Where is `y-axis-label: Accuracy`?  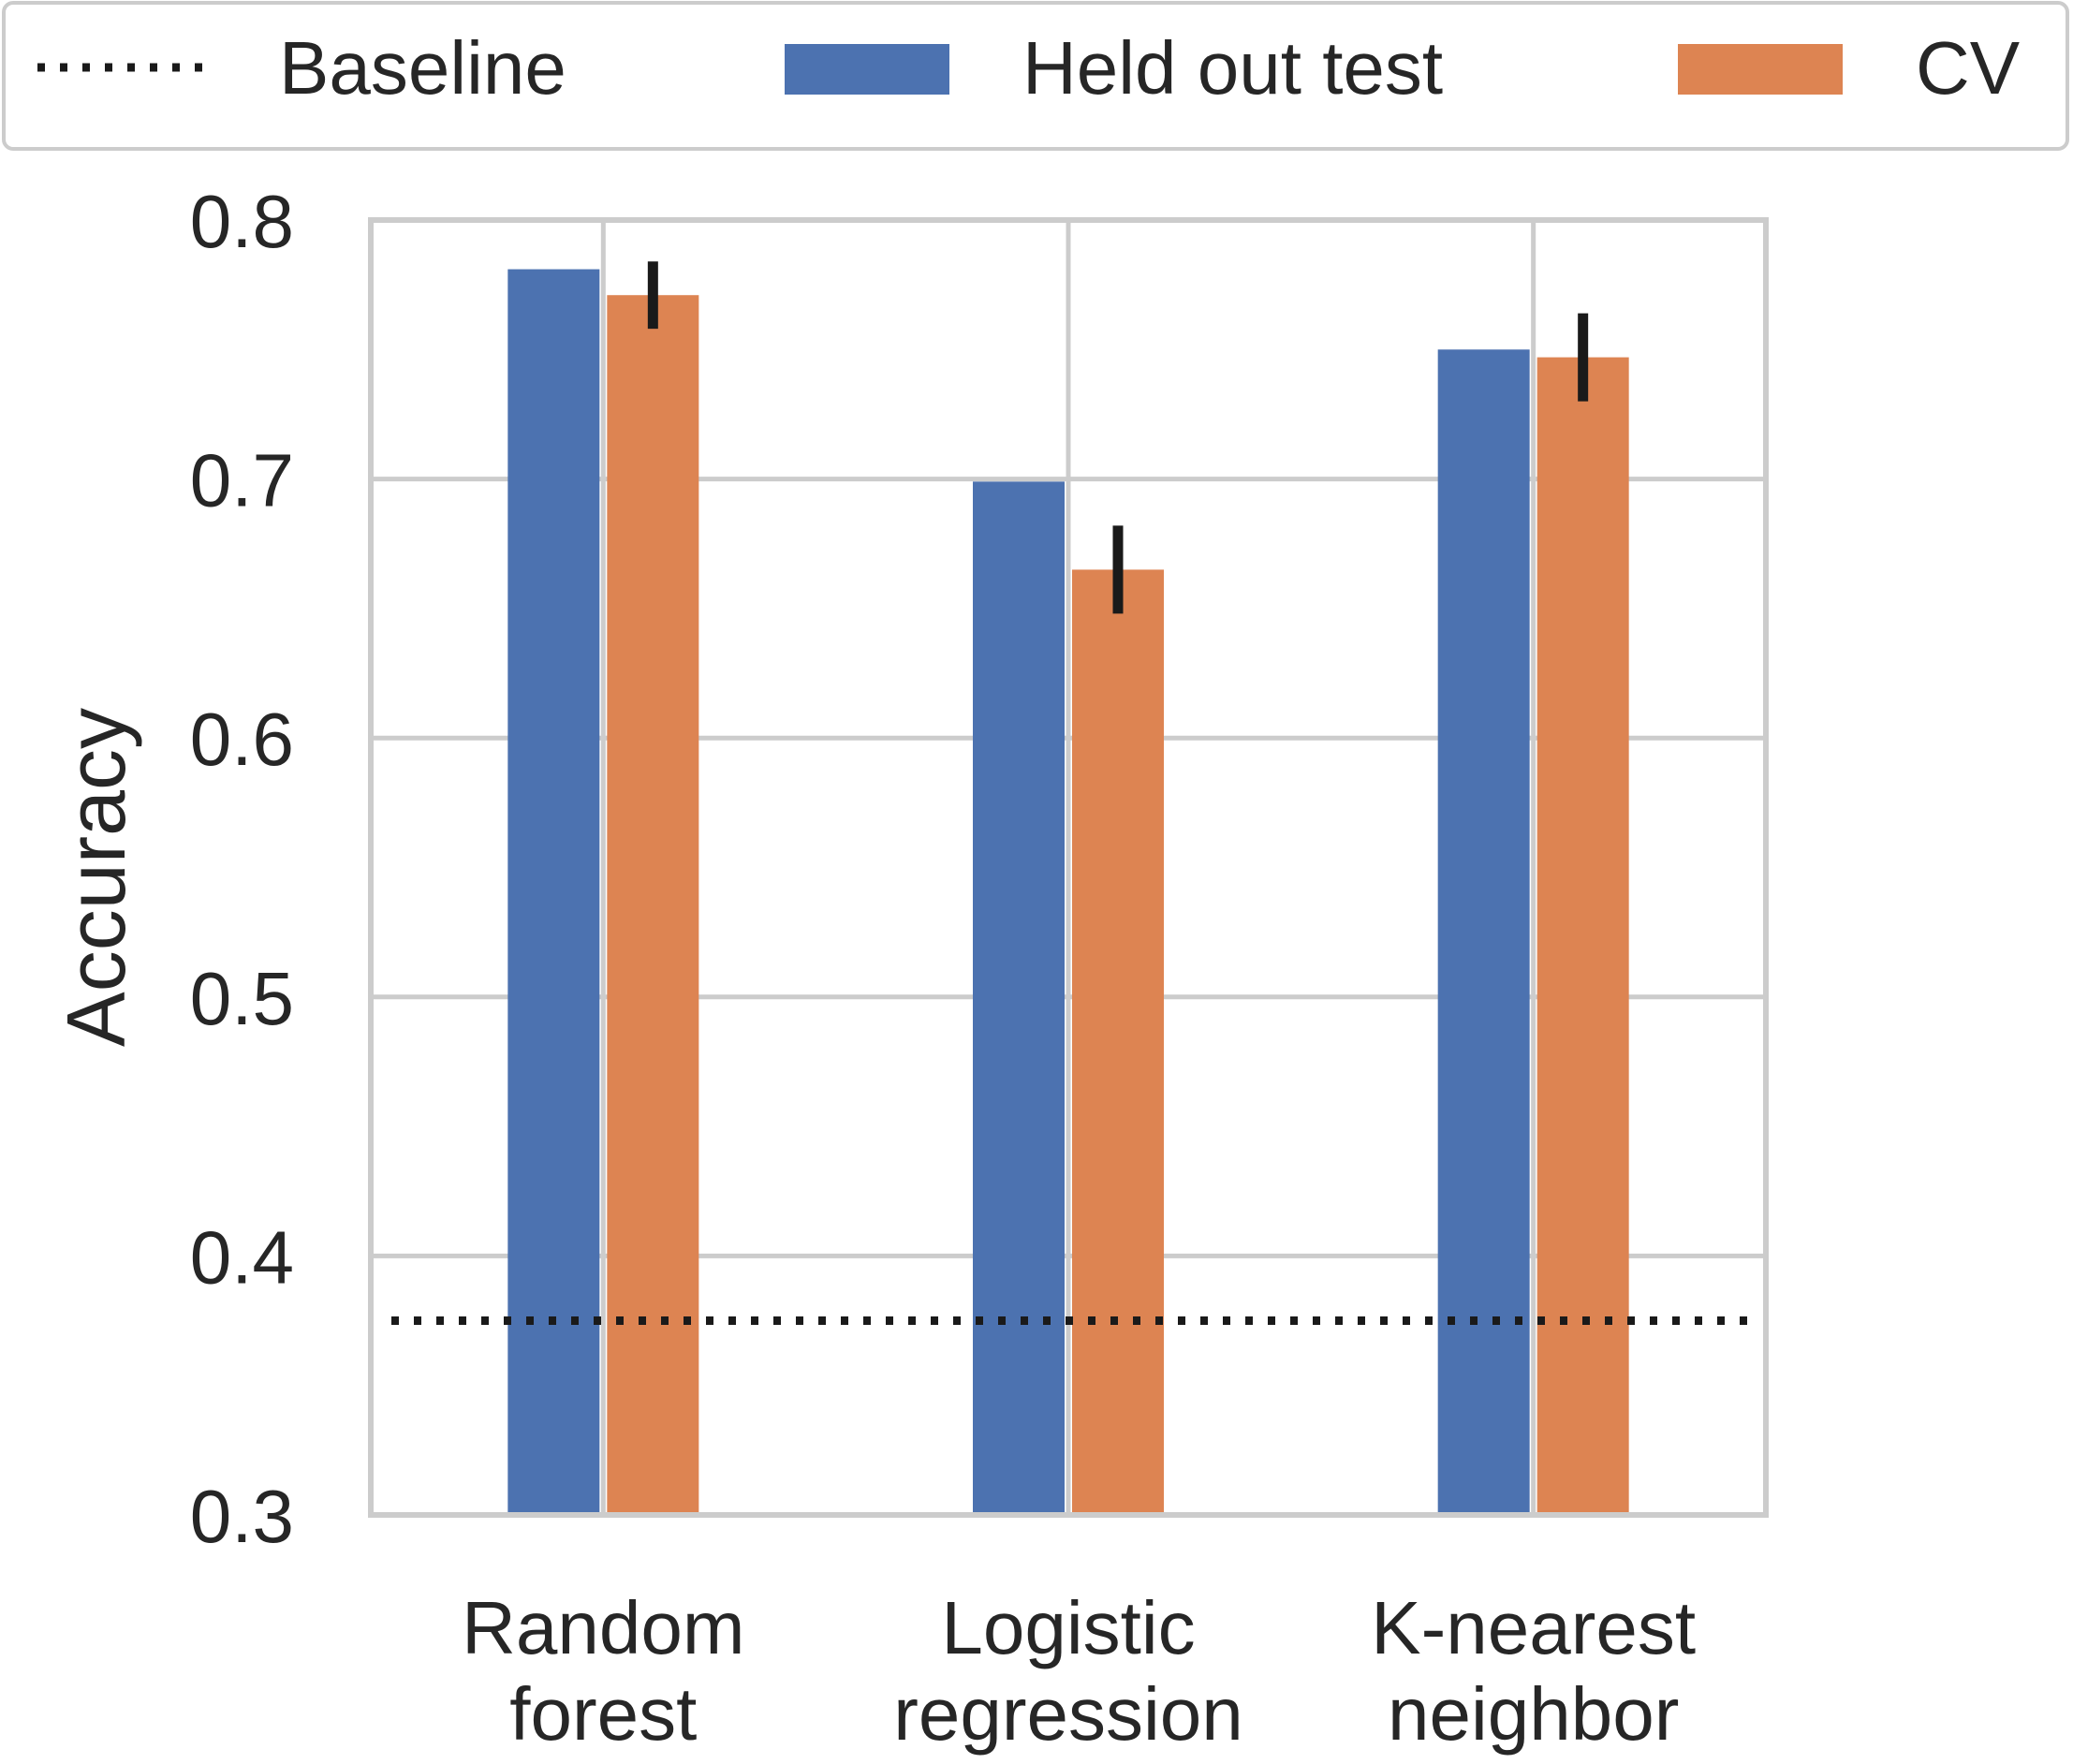
y-axis-label: Accuracy is located at coordinates (96, 878).